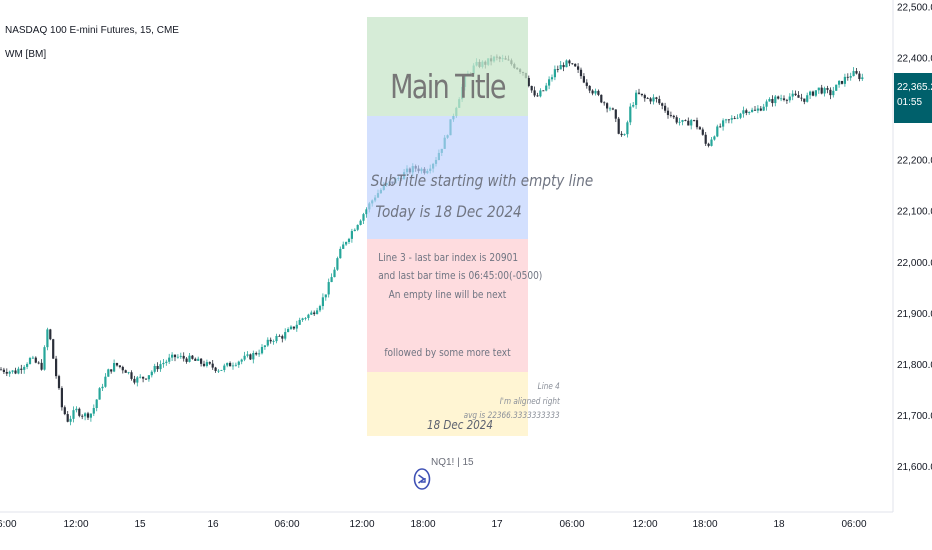 This screenshot has height=550, width=932. What do you see at coordinates (422, 479) in the screenshot?
I see `tradingview-arrow-icon` at bounding box center [422, 479].